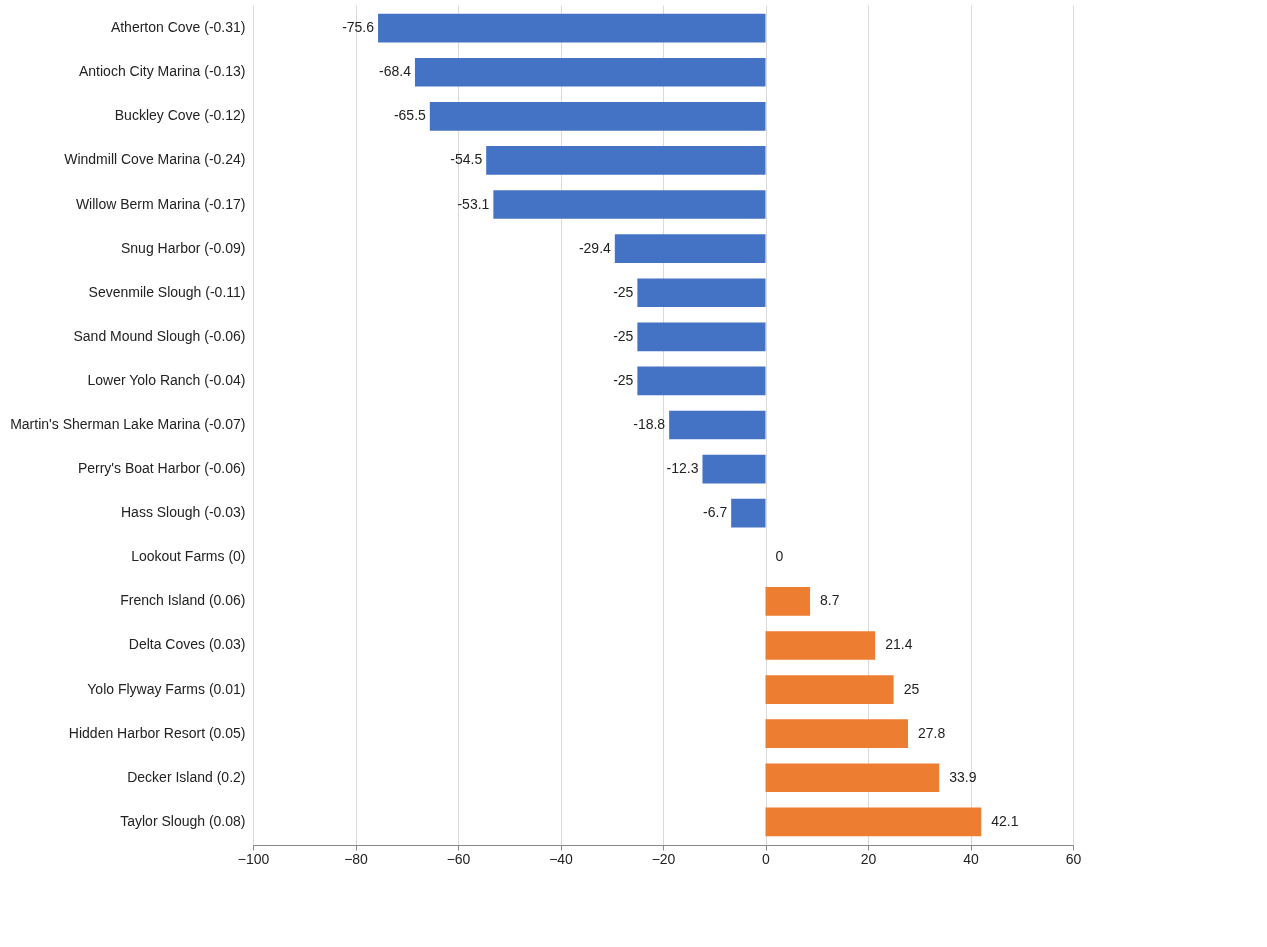 This screenshot has width=1267, height=947. I want to click on data-label: -54.5, so click(466, 159).